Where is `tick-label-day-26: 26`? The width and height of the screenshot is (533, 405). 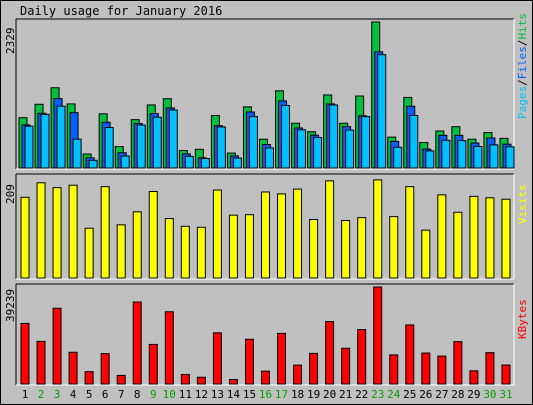
tick-label-day-26: 26 is located at coordinates (425, 394).